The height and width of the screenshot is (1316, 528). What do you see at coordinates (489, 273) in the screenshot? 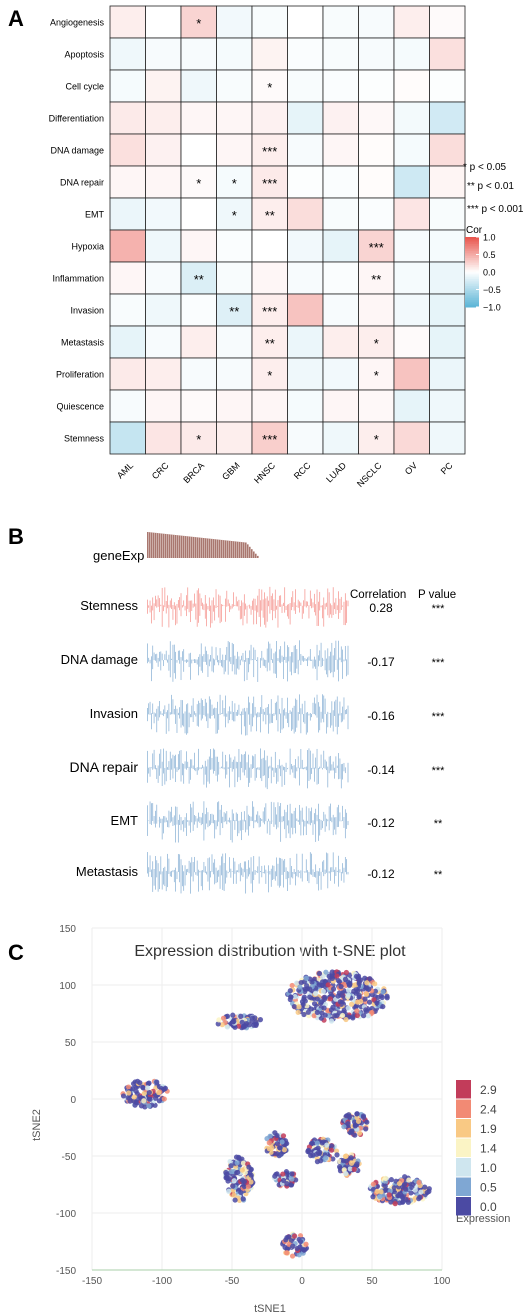
I see `colorbar-tick-label: 0.0` at bounding box center [489, 273].